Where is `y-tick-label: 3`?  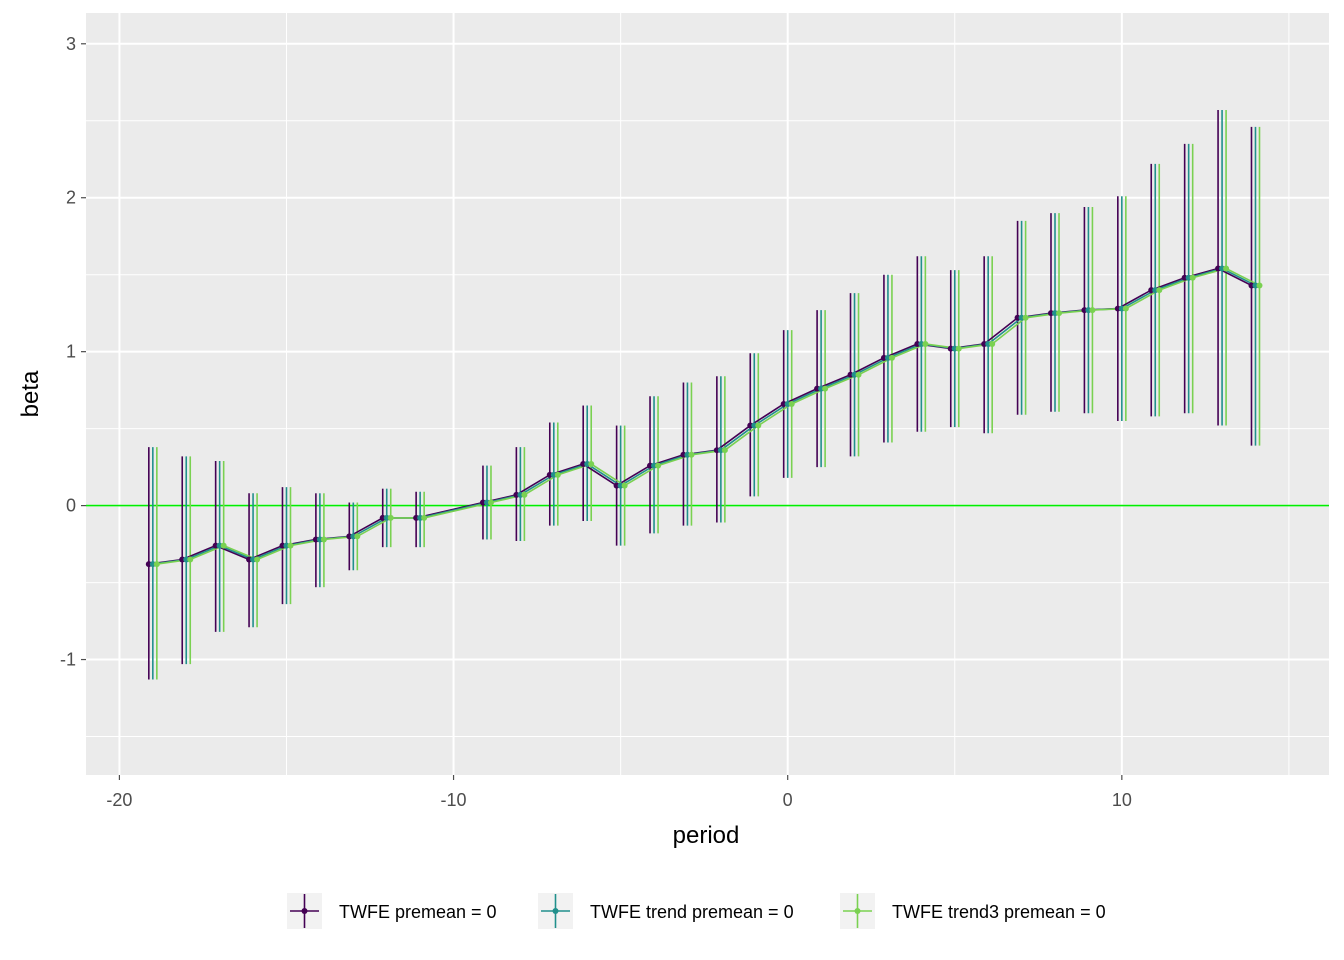
y-tick-label: 3 is located at coordinates (71, 44).